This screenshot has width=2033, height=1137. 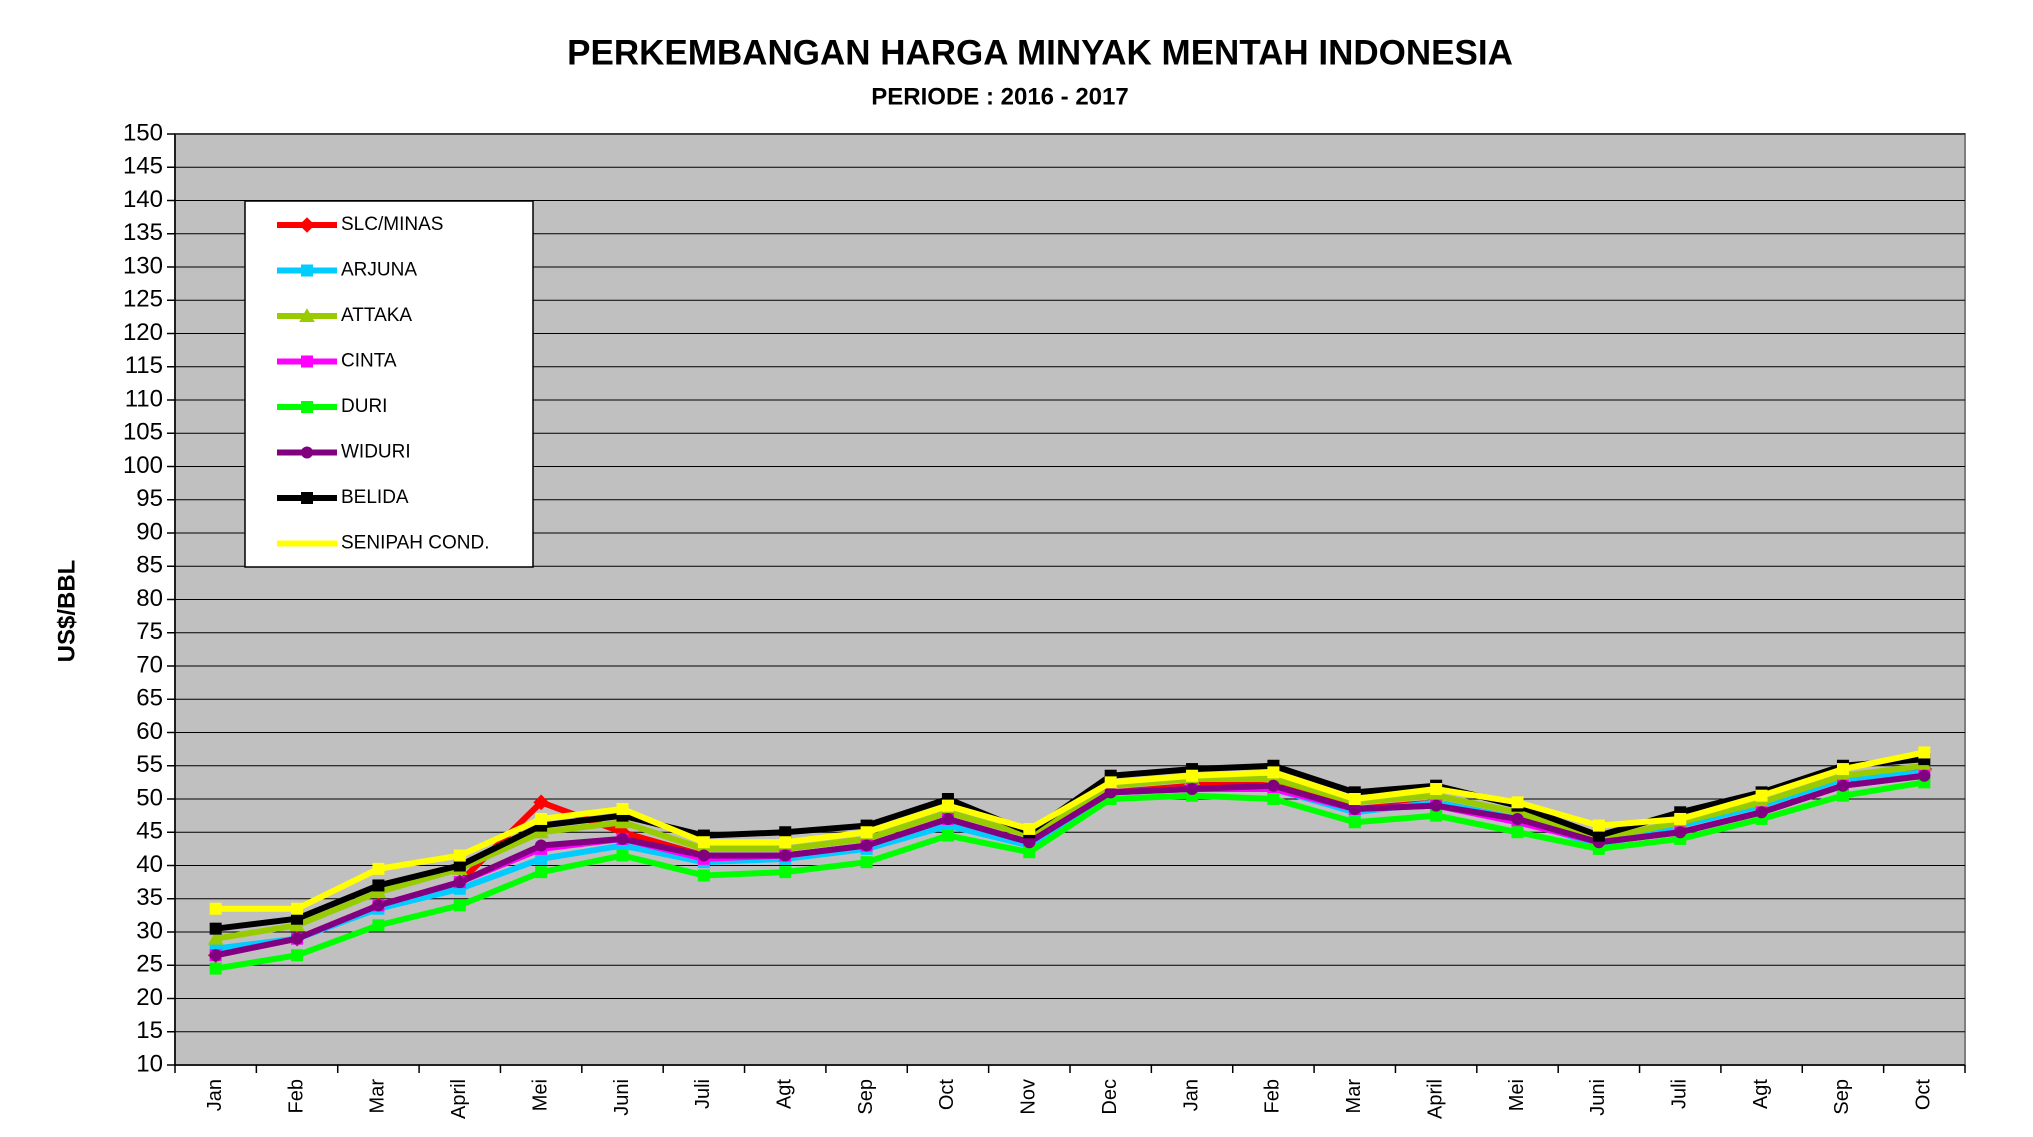 I want to click on y-tick-label: 85, so click(x=149, y=565).